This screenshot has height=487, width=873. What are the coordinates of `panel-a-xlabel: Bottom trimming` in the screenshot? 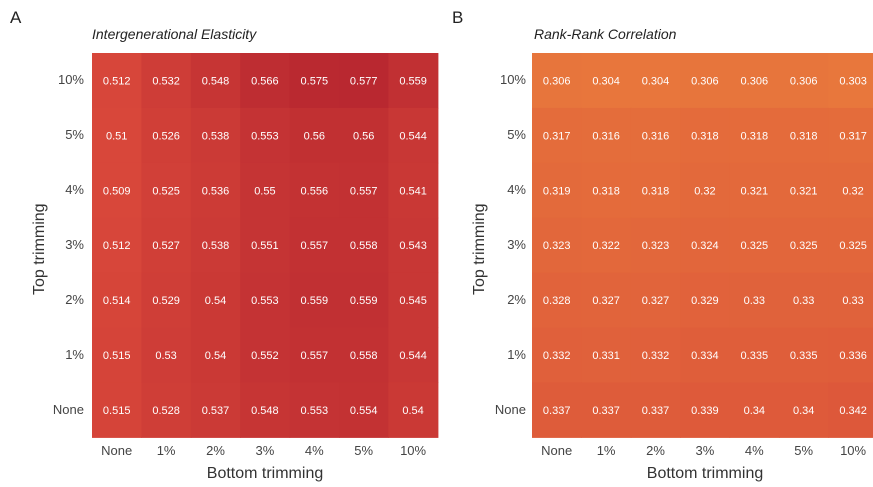 It's located at (265, 473).